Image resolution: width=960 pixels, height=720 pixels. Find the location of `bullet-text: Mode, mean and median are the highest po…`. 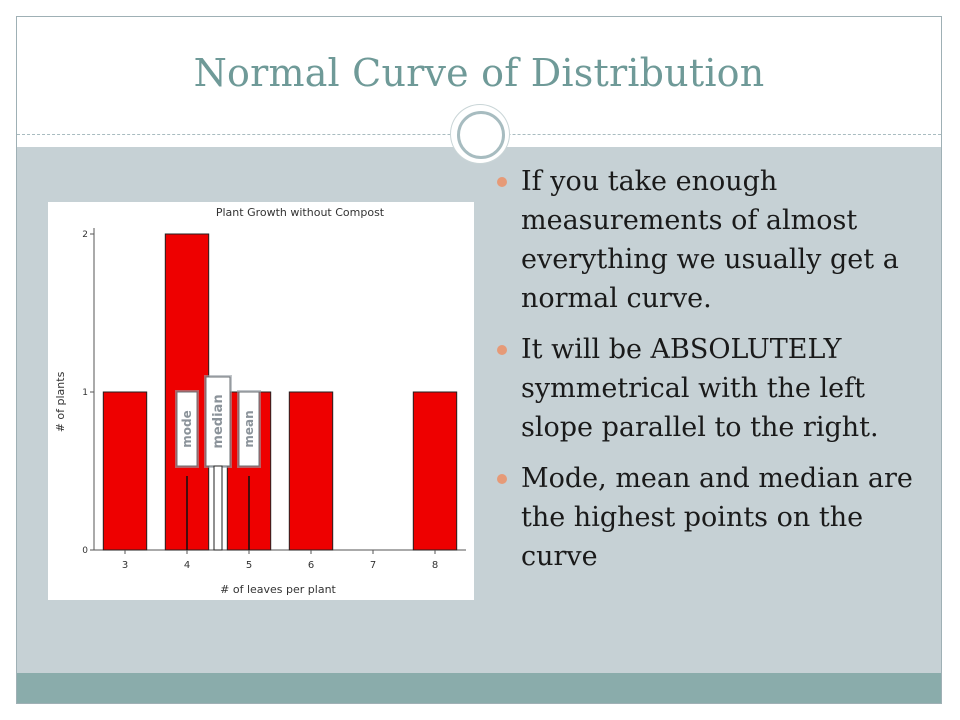

bullet-text: Mode, mean and median are the highest po… is located at coordinates (717, 517).